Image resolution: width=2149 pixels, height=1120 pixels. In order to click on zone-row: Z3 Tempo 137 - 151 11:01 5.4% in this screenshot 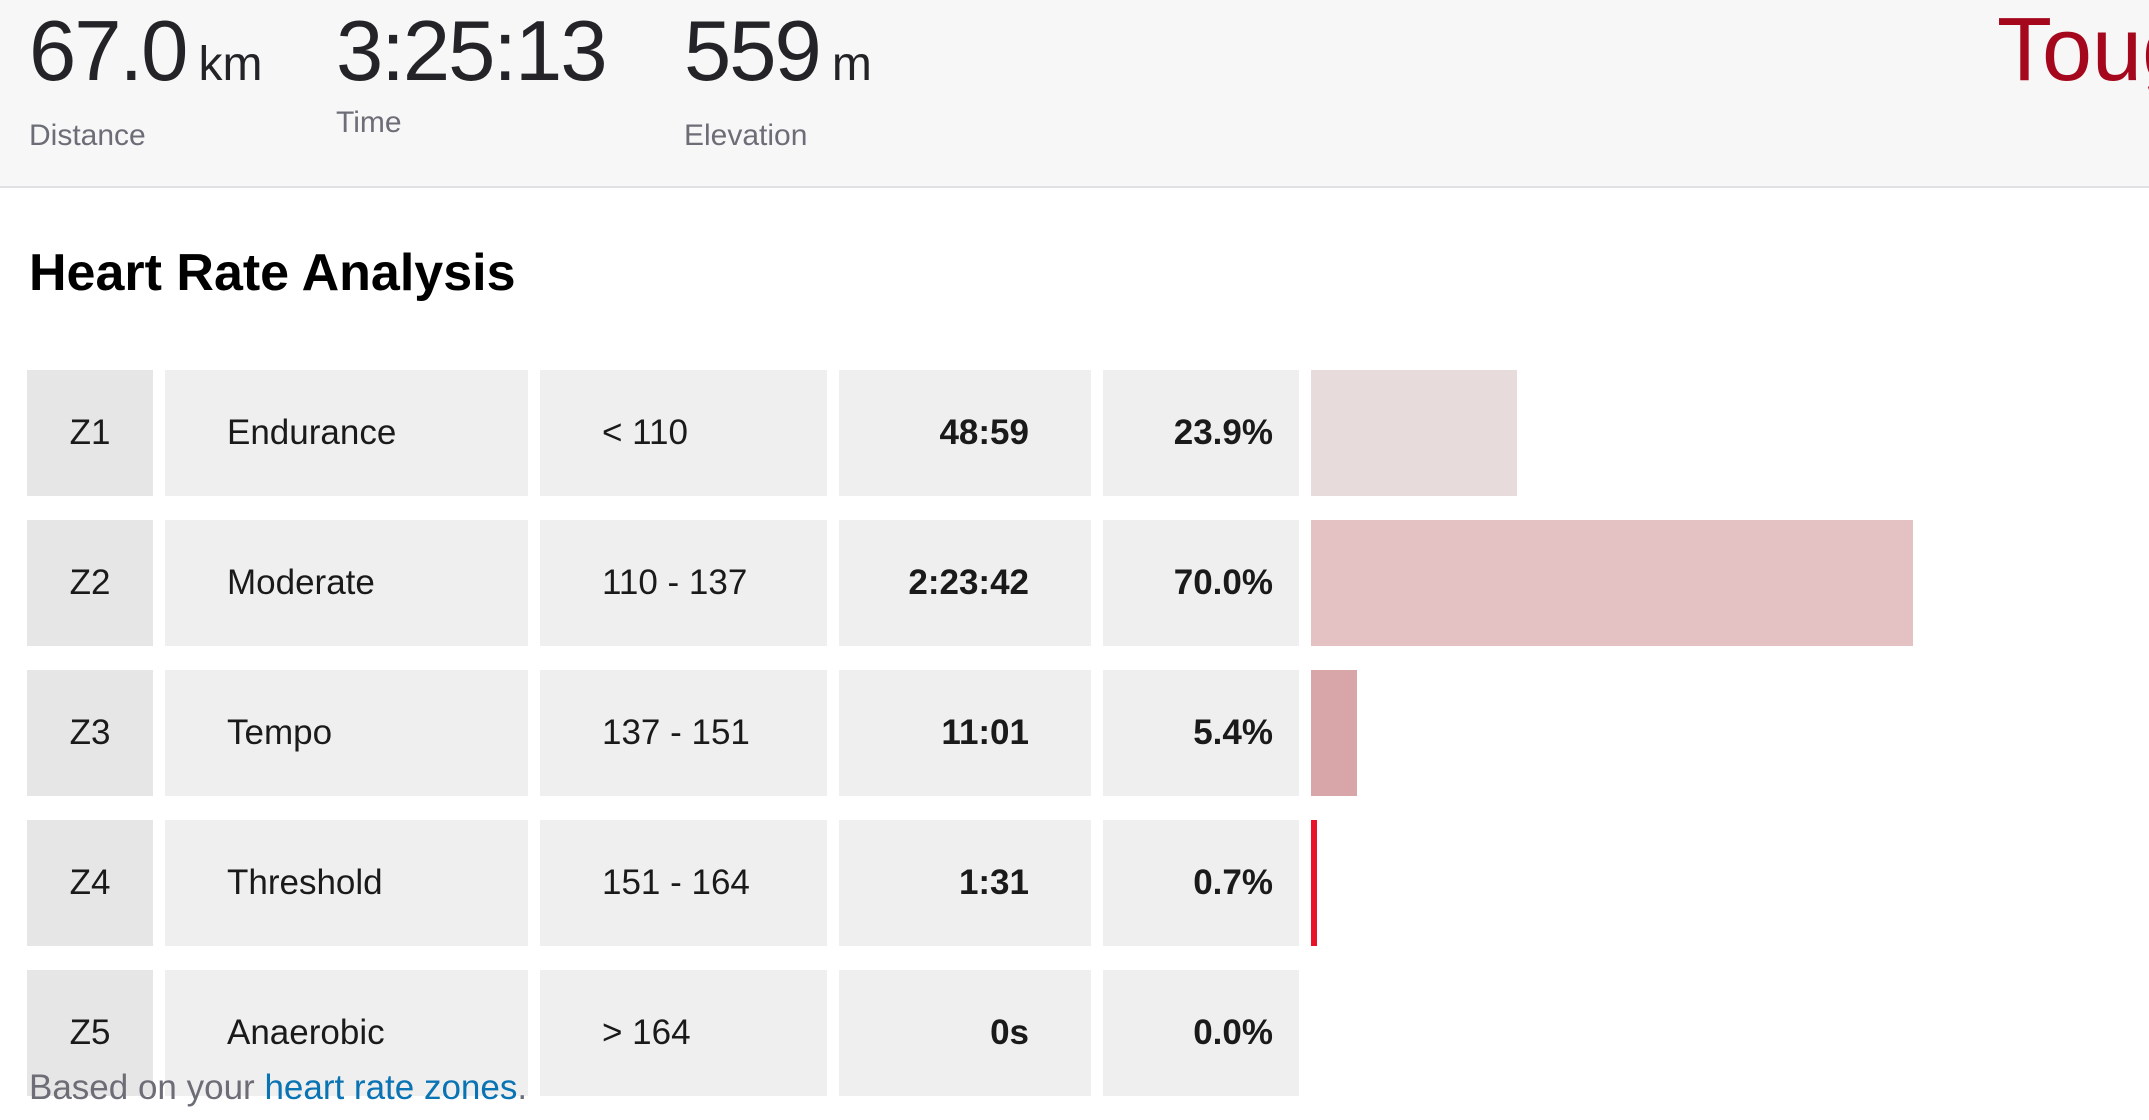, I will do `click(1088, 733)`.